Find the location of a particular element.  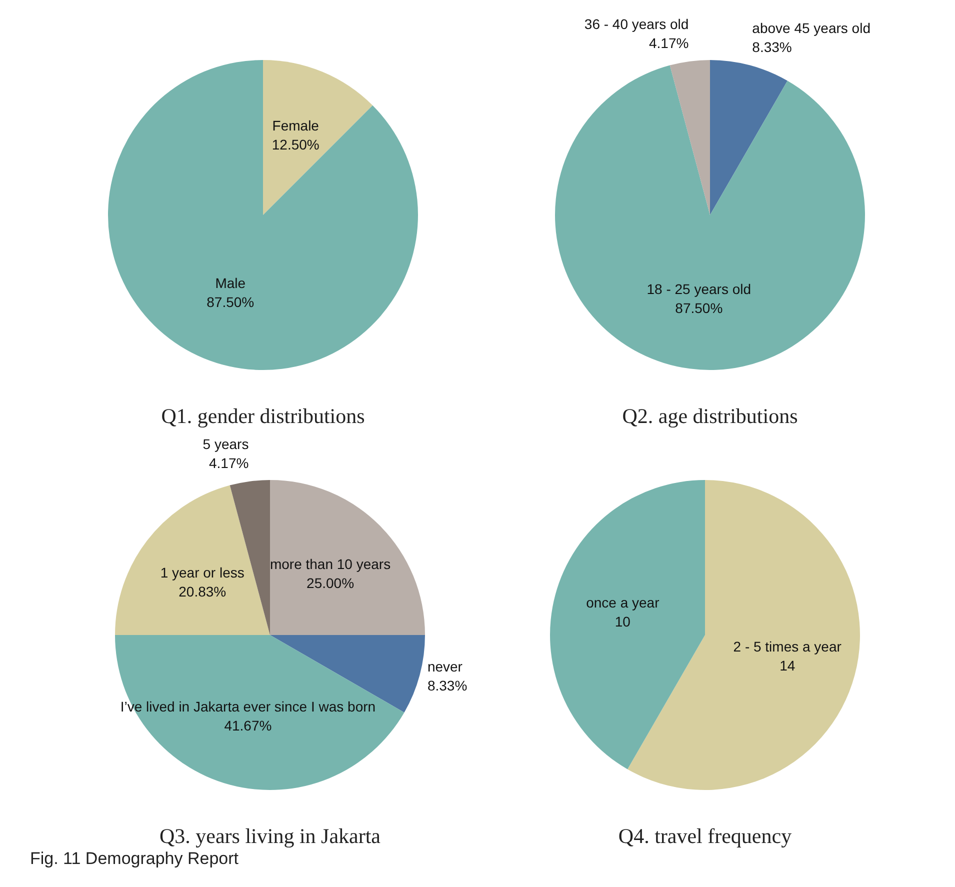

slice-label: 2 - 5 times a year is located at coordinates (787, 646).